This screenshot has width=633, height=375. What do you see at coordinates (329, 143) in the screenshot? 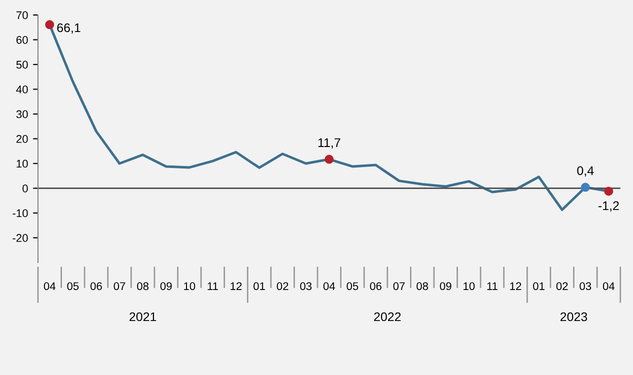
I see `data-label: 11,7` at bounding box center [329, 143].